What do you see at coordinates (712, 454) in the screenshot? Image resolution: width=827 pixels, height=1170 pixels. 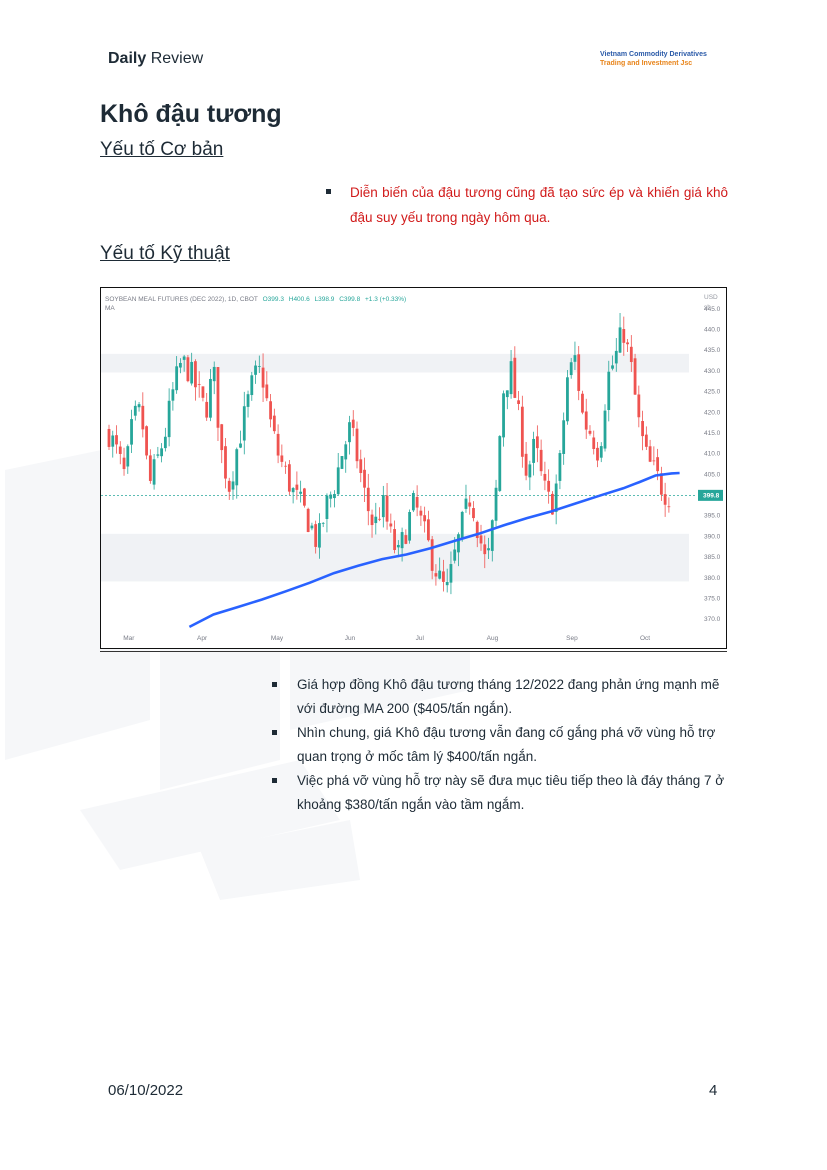 I see `y-tick-label: 410.0` at bounding box center [712, 454].